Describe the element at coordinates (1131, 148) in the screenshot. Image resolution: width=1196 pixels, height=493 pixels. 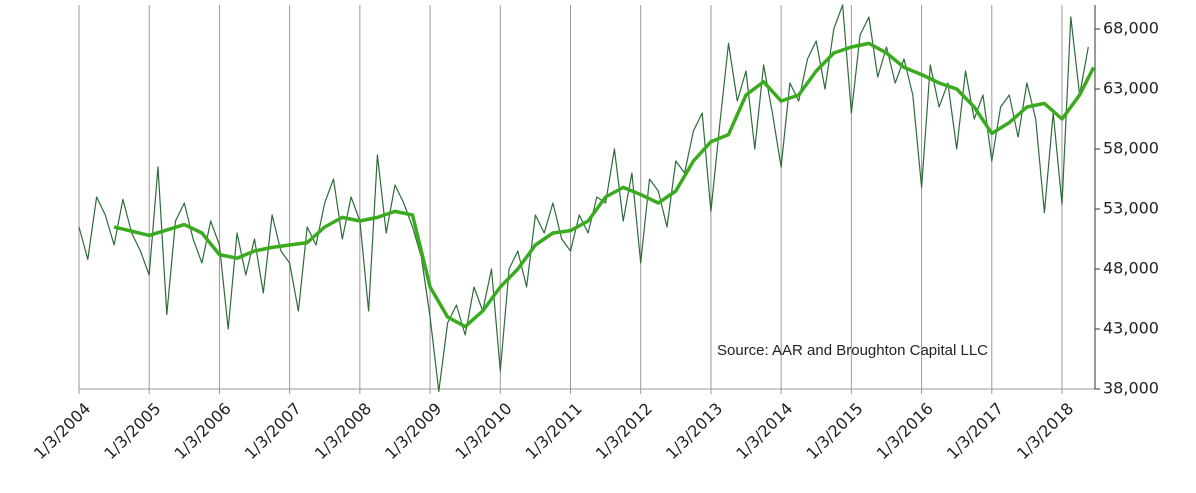
I see `y-tick-label: 58,000` at that location.